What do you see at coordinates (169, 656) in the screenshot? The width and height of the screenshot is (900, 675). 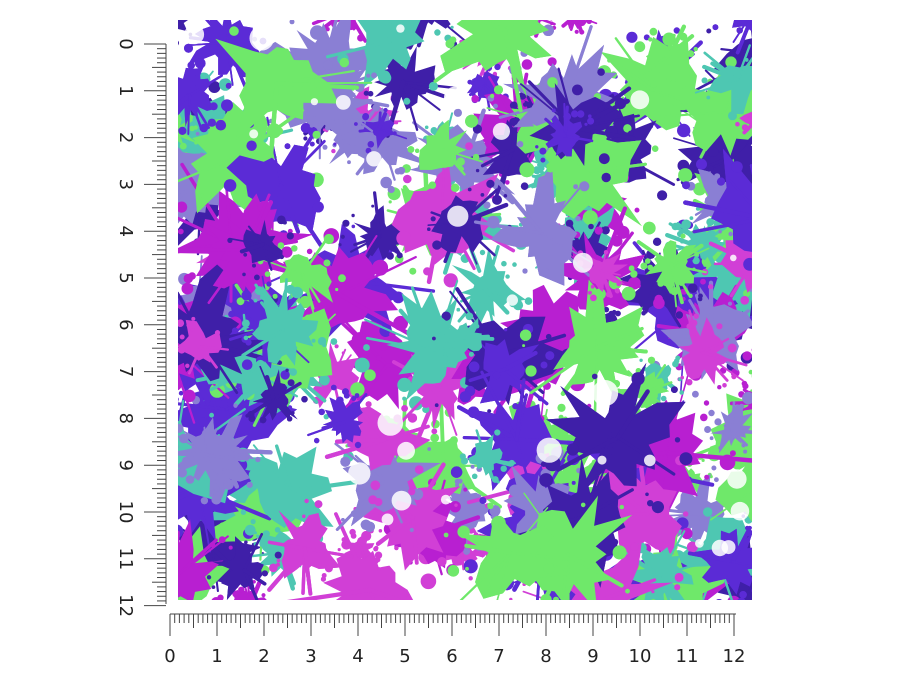 I see `horizontal-ruler-label: 0` at bounding box center [169, 656].